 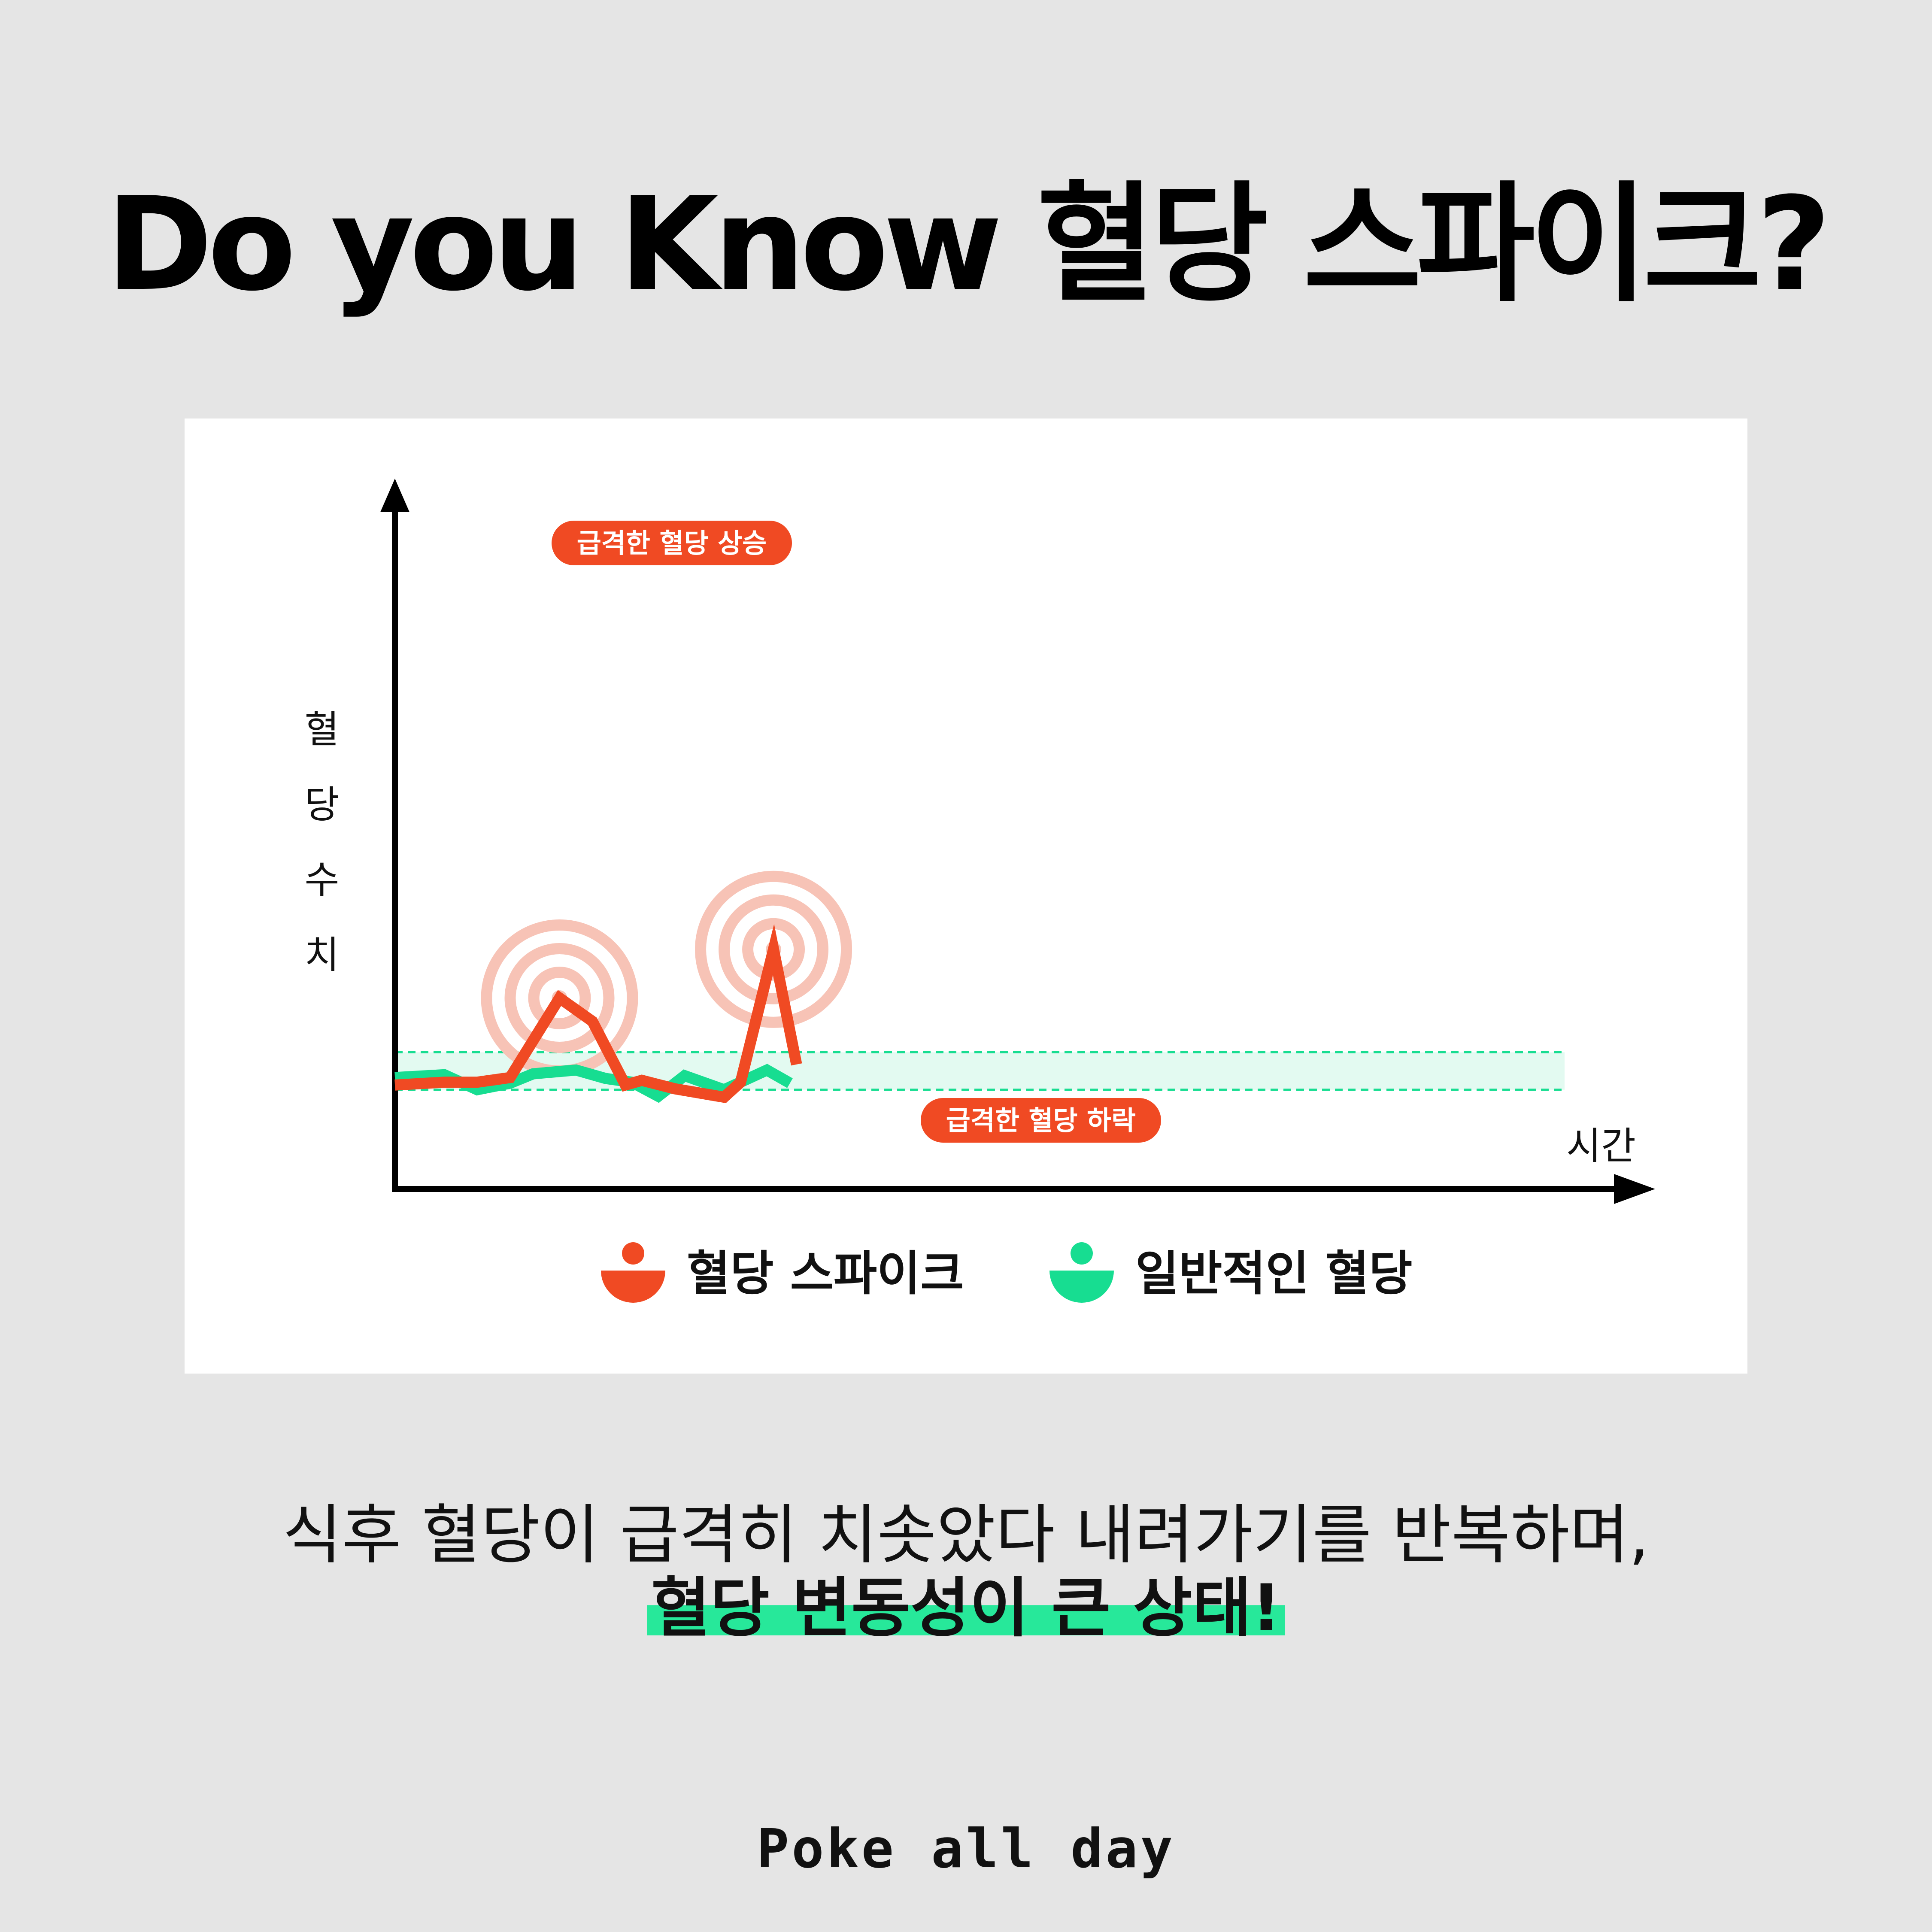 I want to click on x-axis-label: 시간, so click(x=1601, y=1146).